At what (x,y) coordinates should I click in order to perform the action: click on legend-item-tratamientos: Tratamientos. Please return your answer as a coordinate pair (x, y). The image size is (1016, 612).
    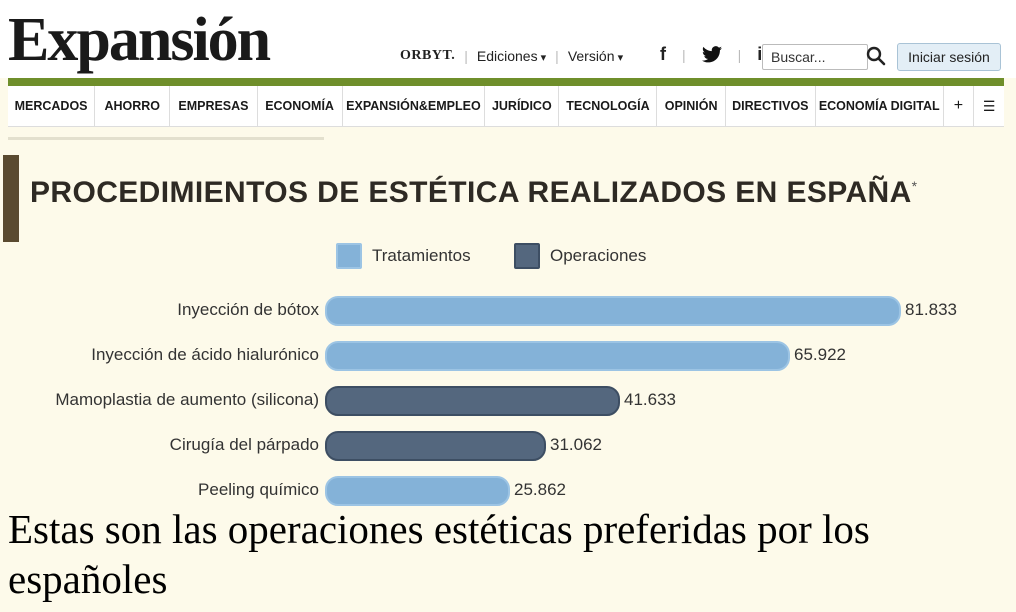
    Looking at the image, I should click on (403, 256).